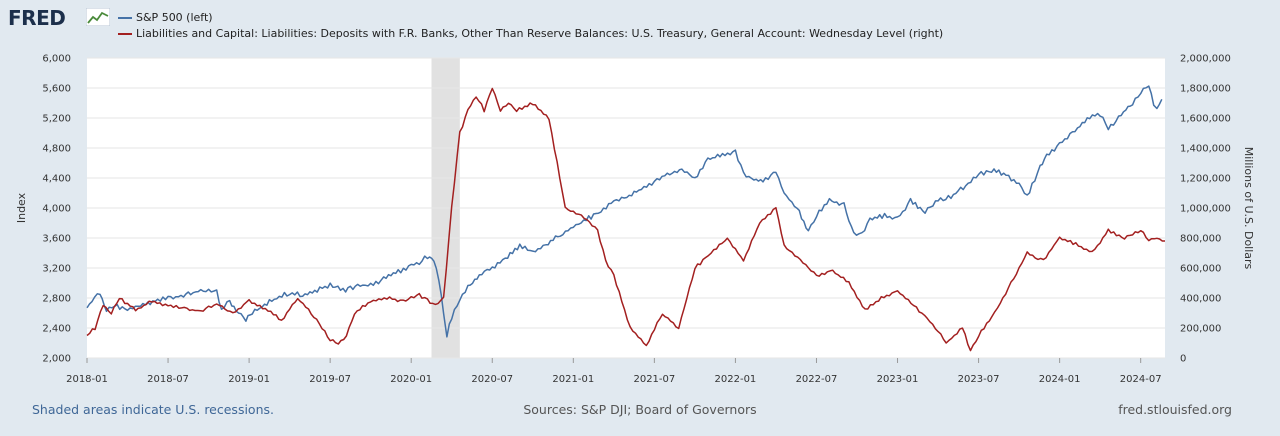  What do you see at coordinates (573, 379) in the screenshot?
I see `x-tick-label: 2021-01` at bounding box center [573, 379].